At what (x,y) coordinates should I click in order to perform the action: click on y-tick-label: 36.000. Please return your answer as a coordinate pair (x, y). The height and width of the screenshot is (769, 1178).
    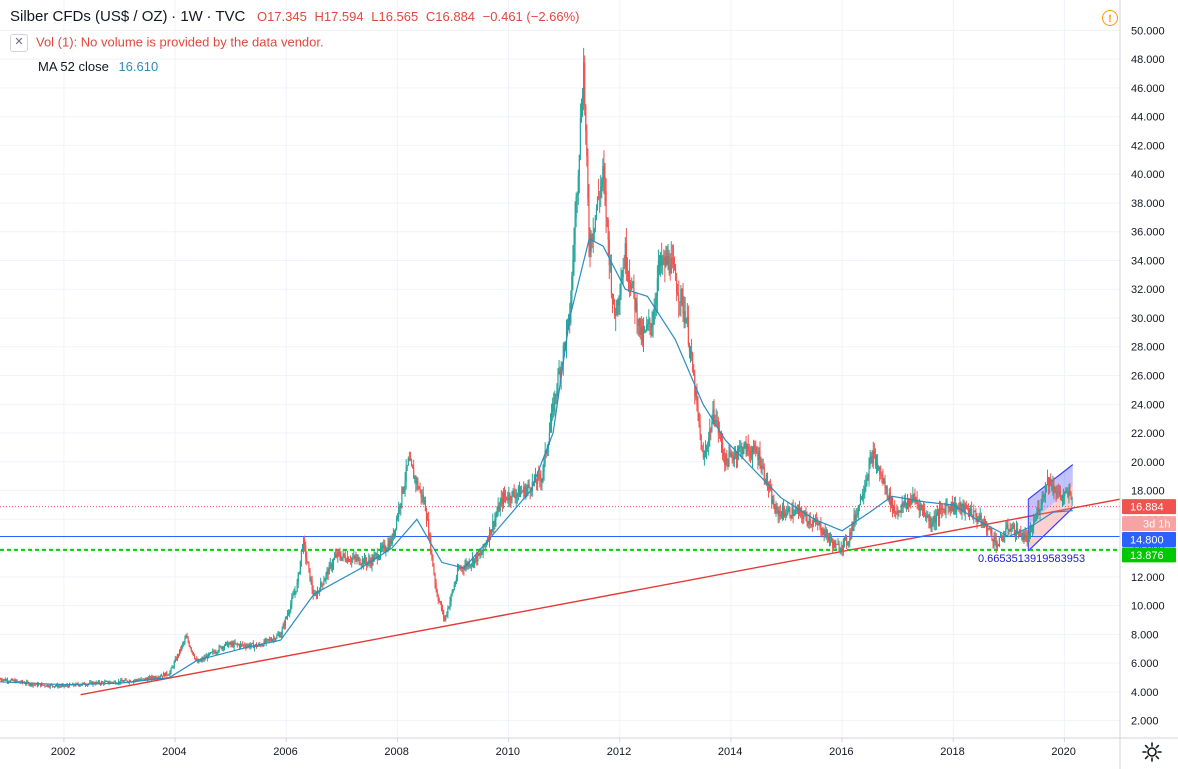
    Looking at the image, I should click on (1148, 233).